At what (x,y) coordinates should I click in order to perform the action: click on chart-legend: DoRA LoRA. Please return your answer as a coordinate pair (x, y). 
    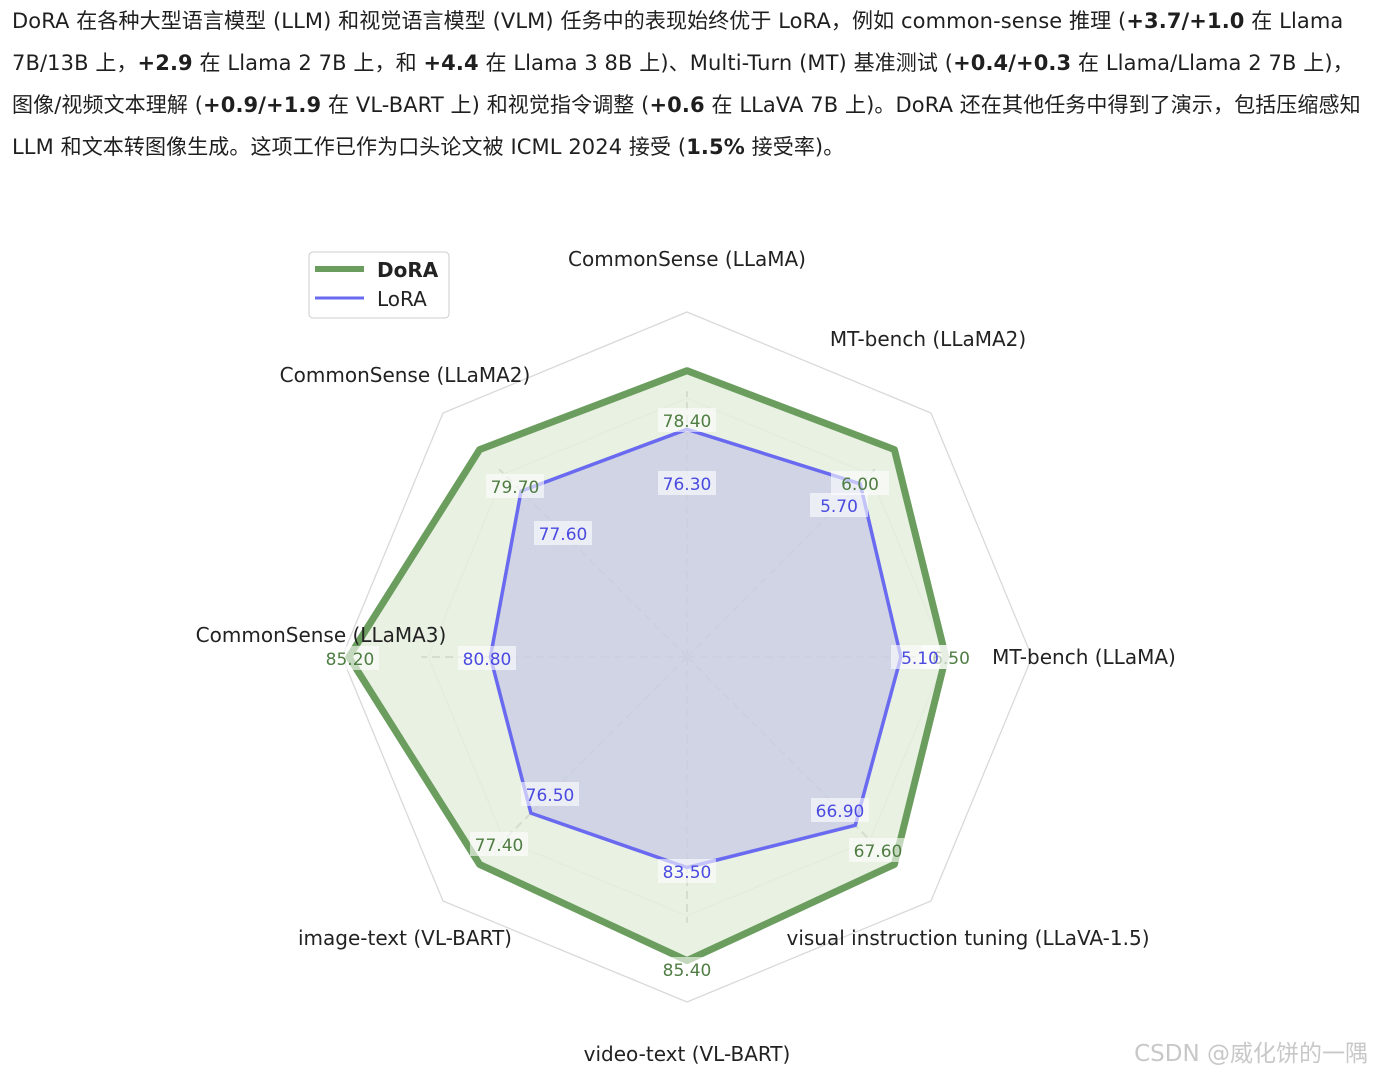
    Looking at the image, I should click on (379, 285).